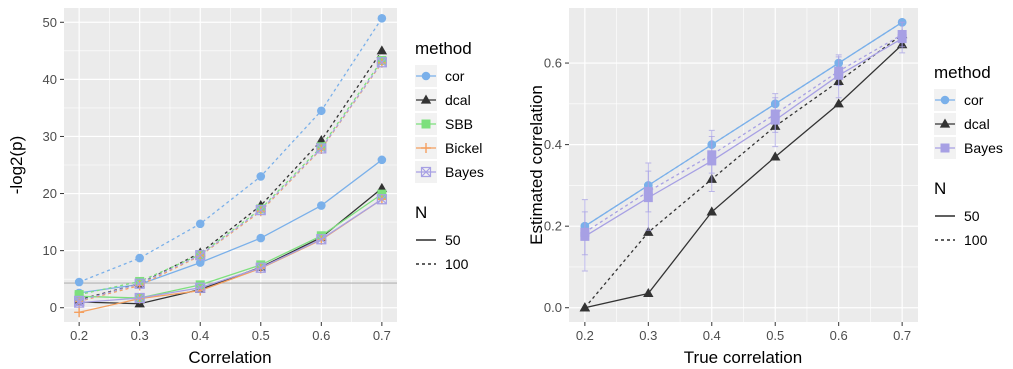 Image resolution: width=1013 pixels, height=369 pixels. I want to click on y-tick-label: 0, so click(53, 307).